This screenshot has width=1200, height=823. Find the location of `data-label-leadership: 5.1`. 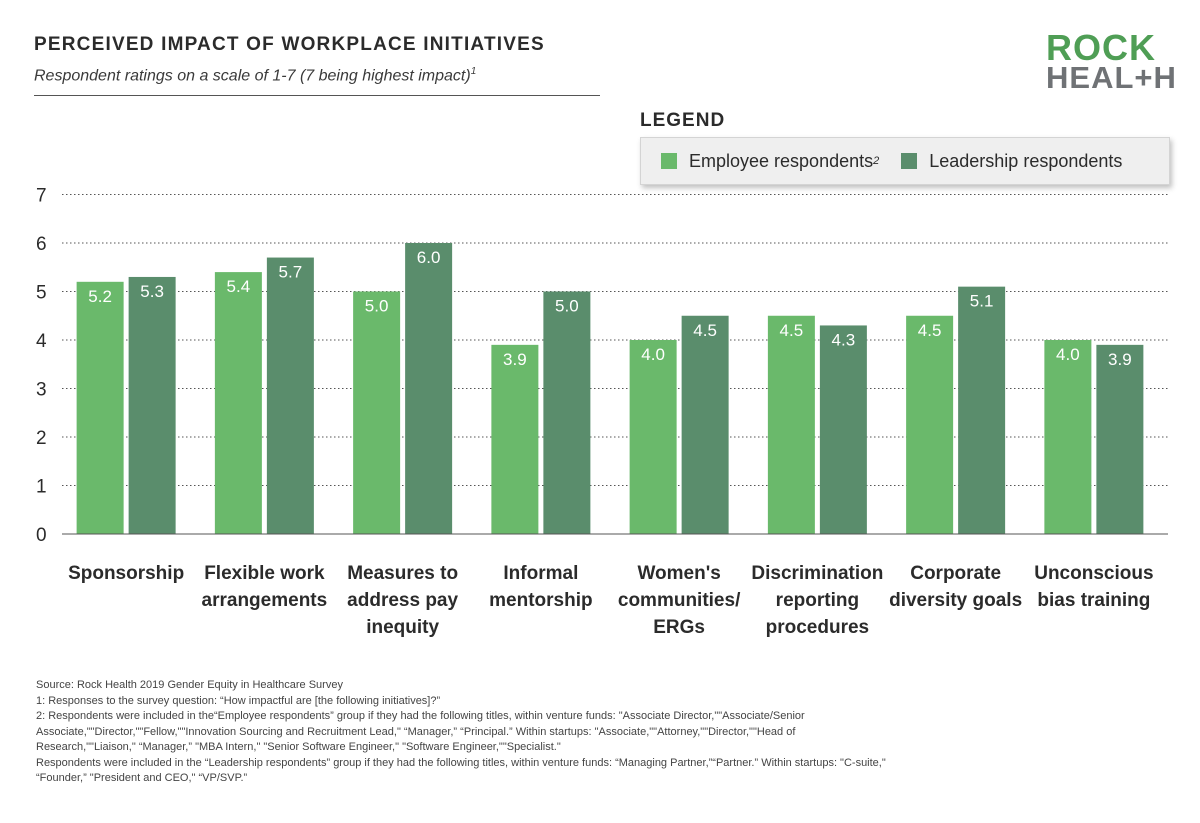

data-label-leadership: 5.1 is located at coordinates (982, 301).